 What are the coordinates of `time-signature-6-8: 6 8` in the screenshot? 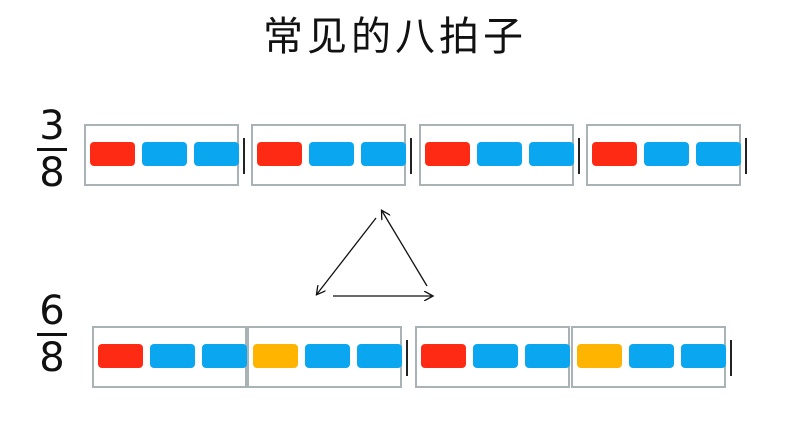 It's located at (52, 334).